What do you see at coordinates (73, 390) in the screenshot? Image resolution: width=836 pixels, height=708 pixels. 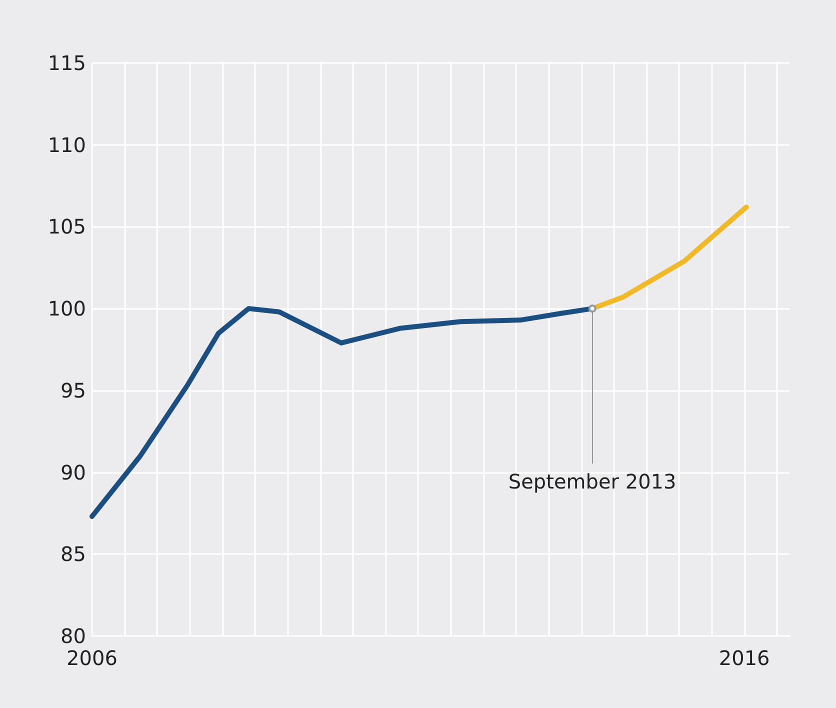 I see `y-tick-label: 95` at bounding box center [73, 390].